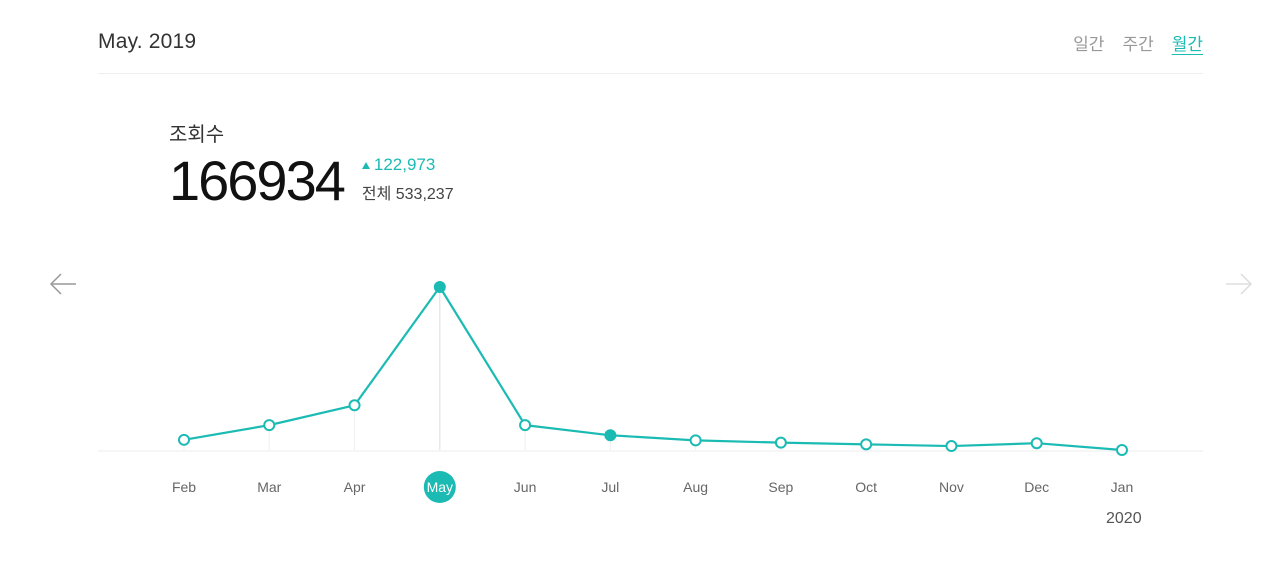 Image resolution: width=1280 pixels, height=579 pixels. What do you see at coordinates (147, 41) in the screenshot?
I see `period-title: May. 2019` at bounding box center [147, 41].